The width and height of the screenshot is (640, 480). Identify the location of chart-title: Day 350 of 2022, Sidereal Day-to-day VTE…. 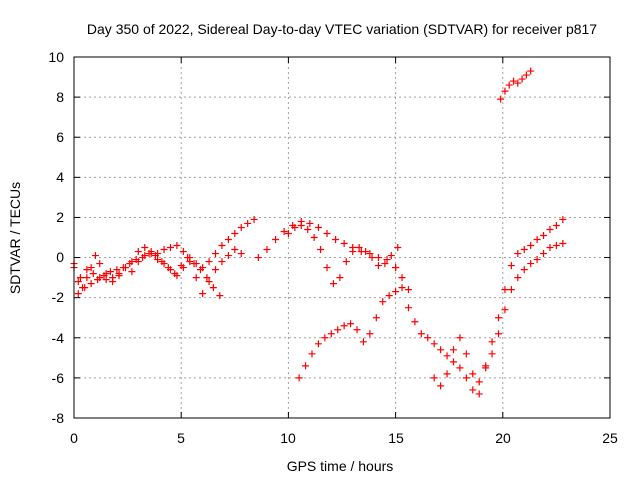
(342, 29).